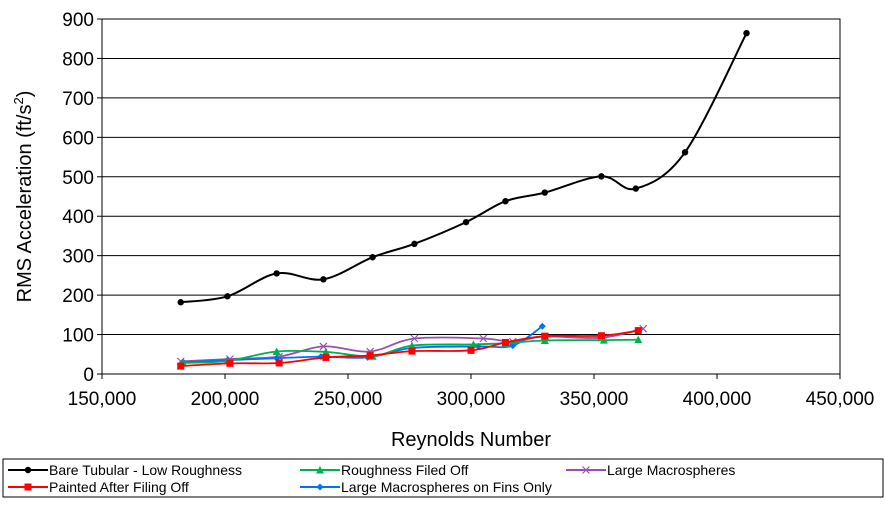 Image resolution: width=885 pixels, height=505 pixels. I want to click on y-tick-label: 800, so click(78, 59).